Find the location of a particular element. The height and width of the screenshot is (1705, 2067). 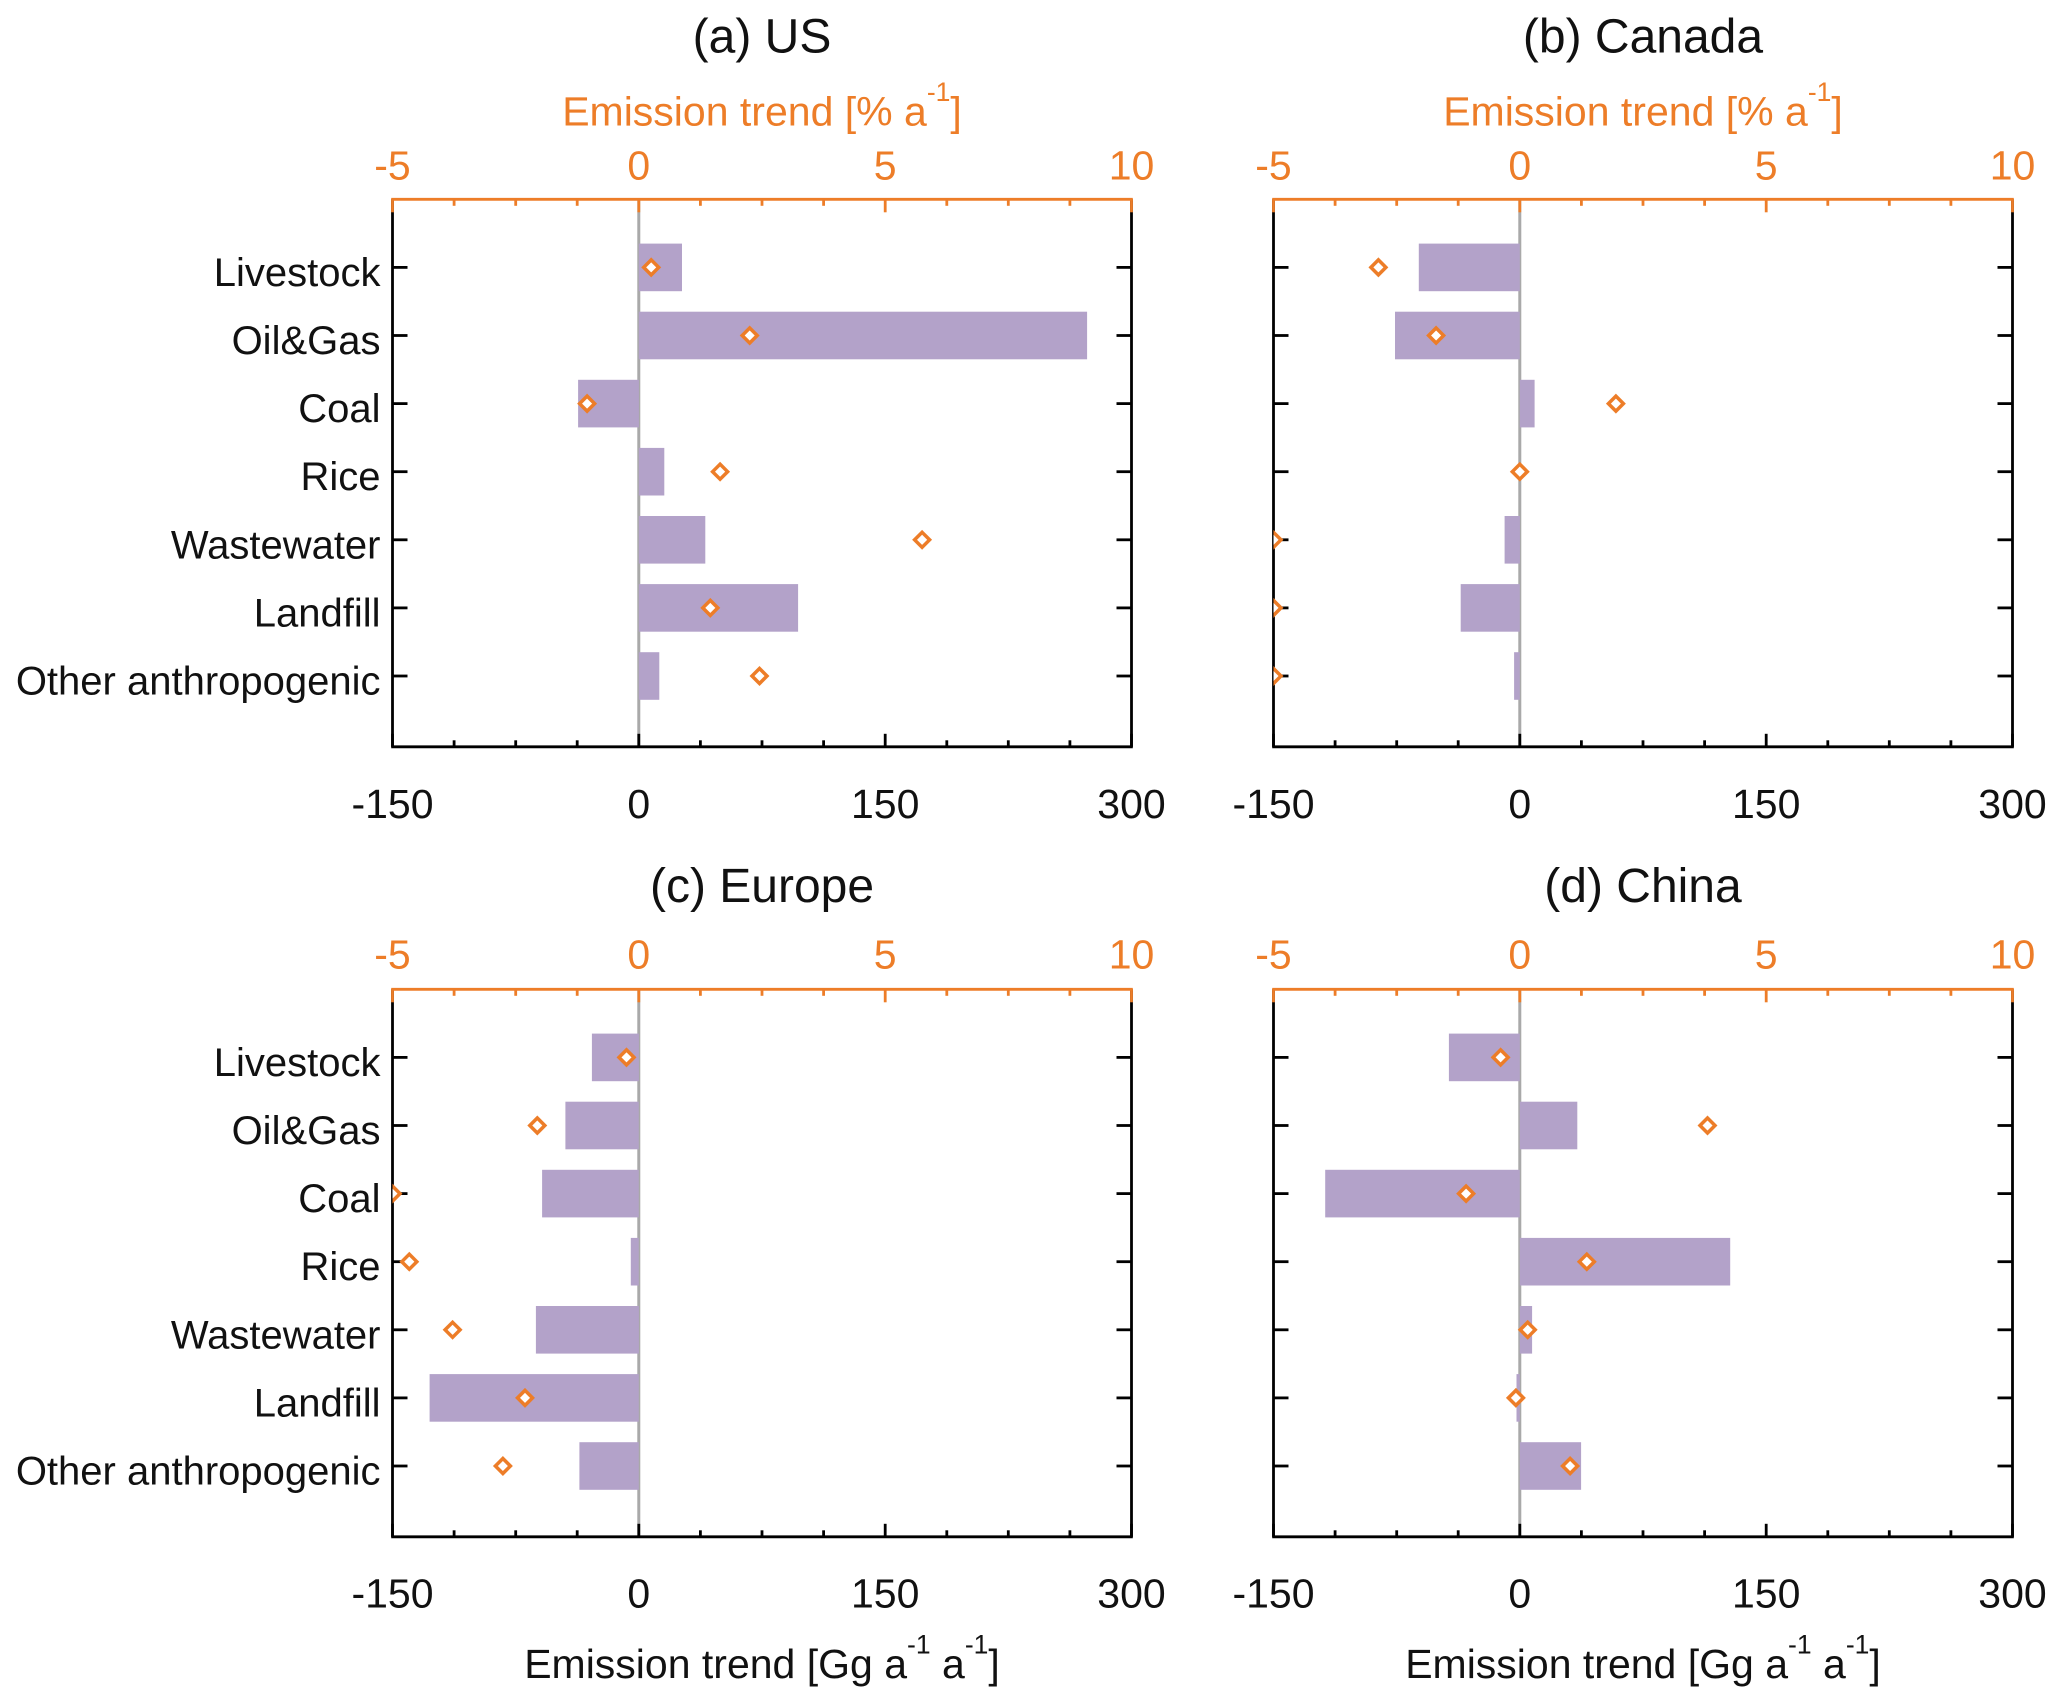

svg-text: (c) Europe is located at coordinates (762, 886).